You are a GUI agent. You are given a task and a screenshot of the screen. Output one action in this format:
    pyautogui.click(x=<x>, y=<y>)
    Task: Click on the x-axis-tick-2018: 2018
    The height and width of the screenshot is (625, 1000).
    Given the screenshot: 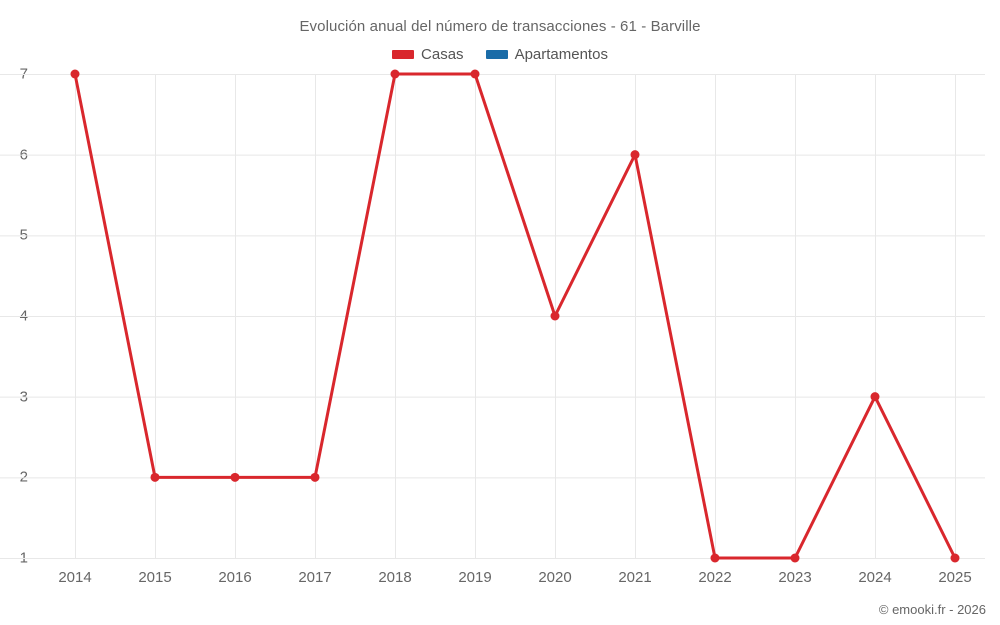 What is the action you would take?
    pyautogui.click(x=395, y=577)
    